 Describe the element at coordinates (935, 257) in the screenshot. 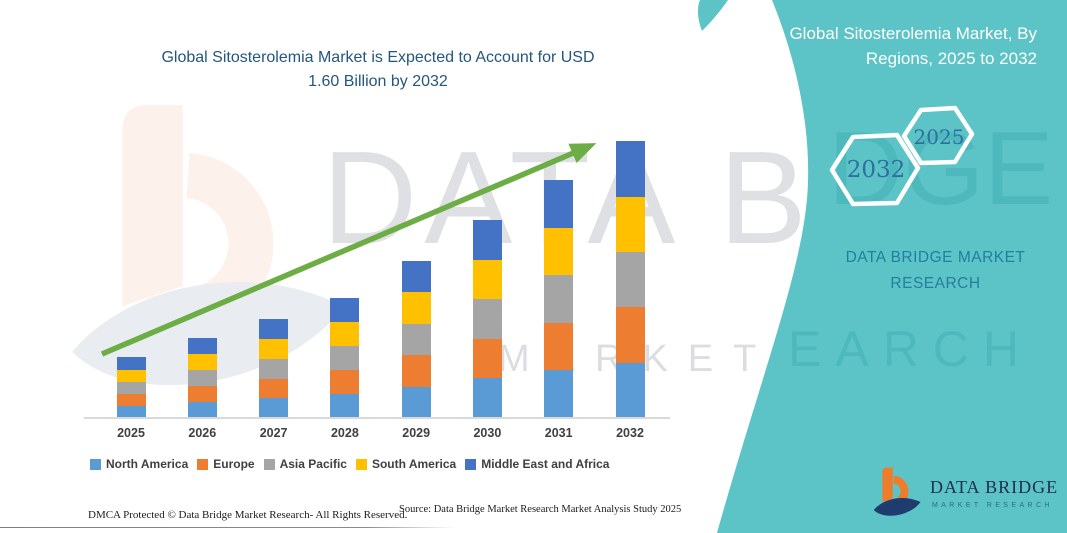

I see `panel-brand-line1: DATA BRIDGE MARKET` at that location.